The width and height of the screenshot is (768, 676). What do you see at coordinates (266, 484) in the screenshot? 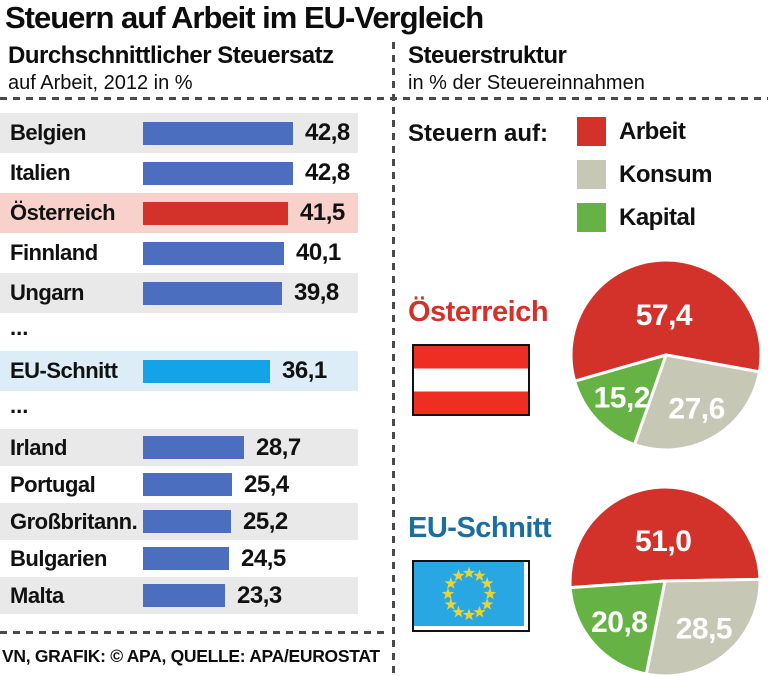
I see `bar-value: 25,4` at bounding box center [266, 484].